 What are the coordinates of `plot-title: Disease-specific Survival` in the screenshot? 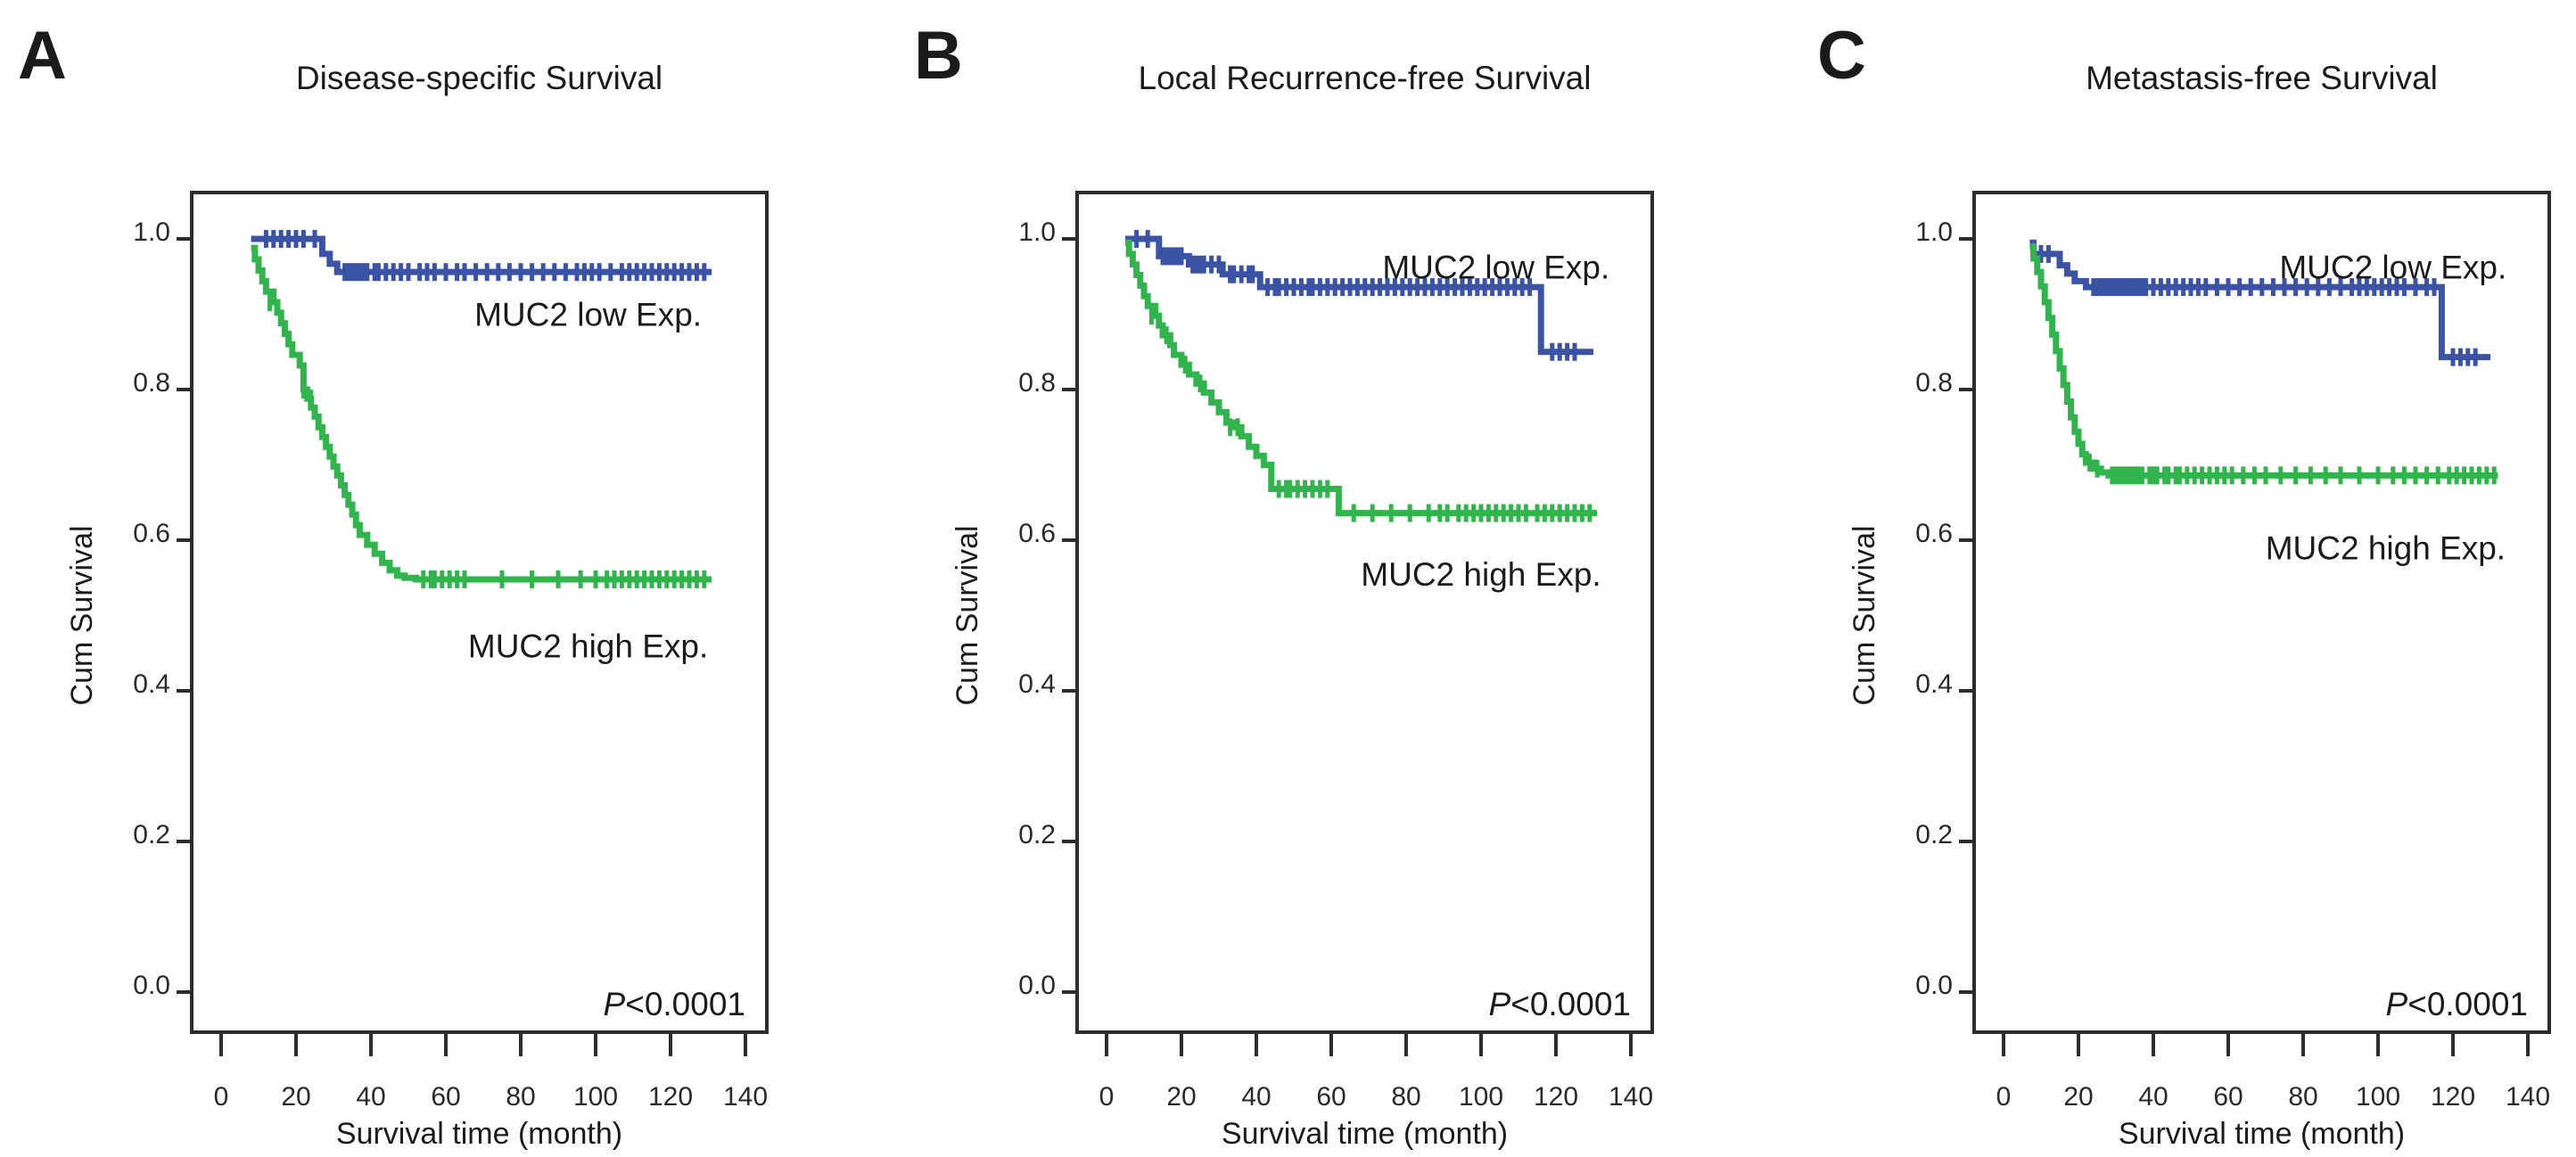 It's located at (479, 78).